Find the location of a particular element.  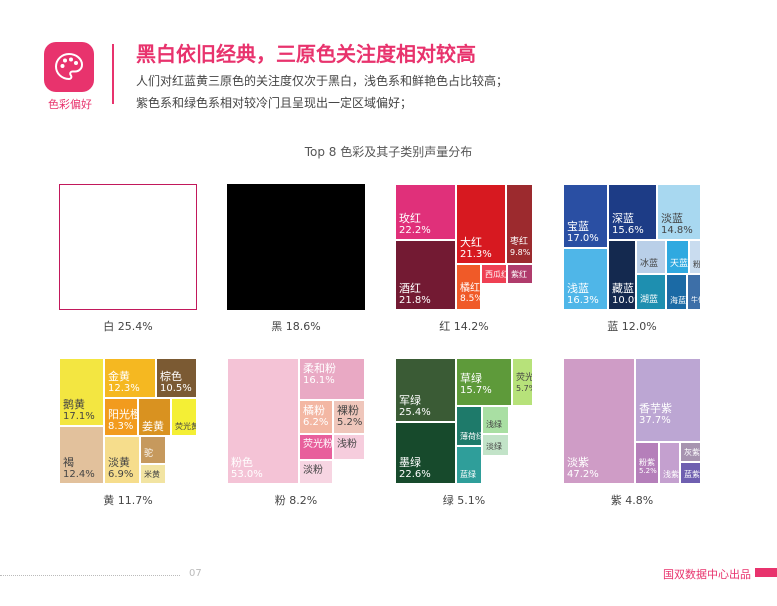

caption-name: 紫 is located at coordinates (616, 500).